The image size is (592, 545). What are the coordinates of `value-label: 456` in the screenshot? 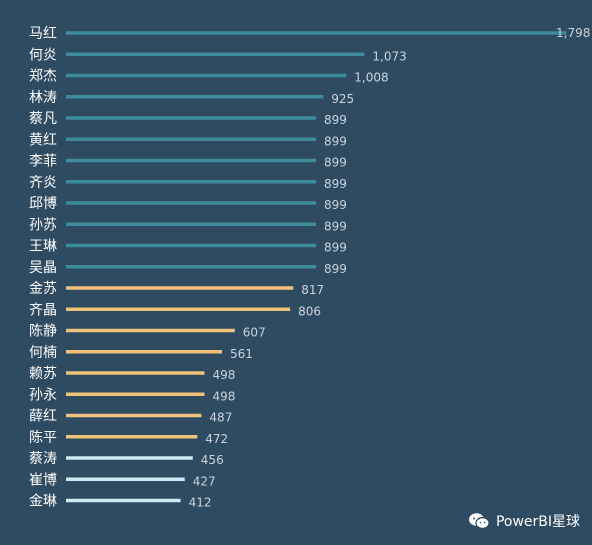 It's located at (212, 460).